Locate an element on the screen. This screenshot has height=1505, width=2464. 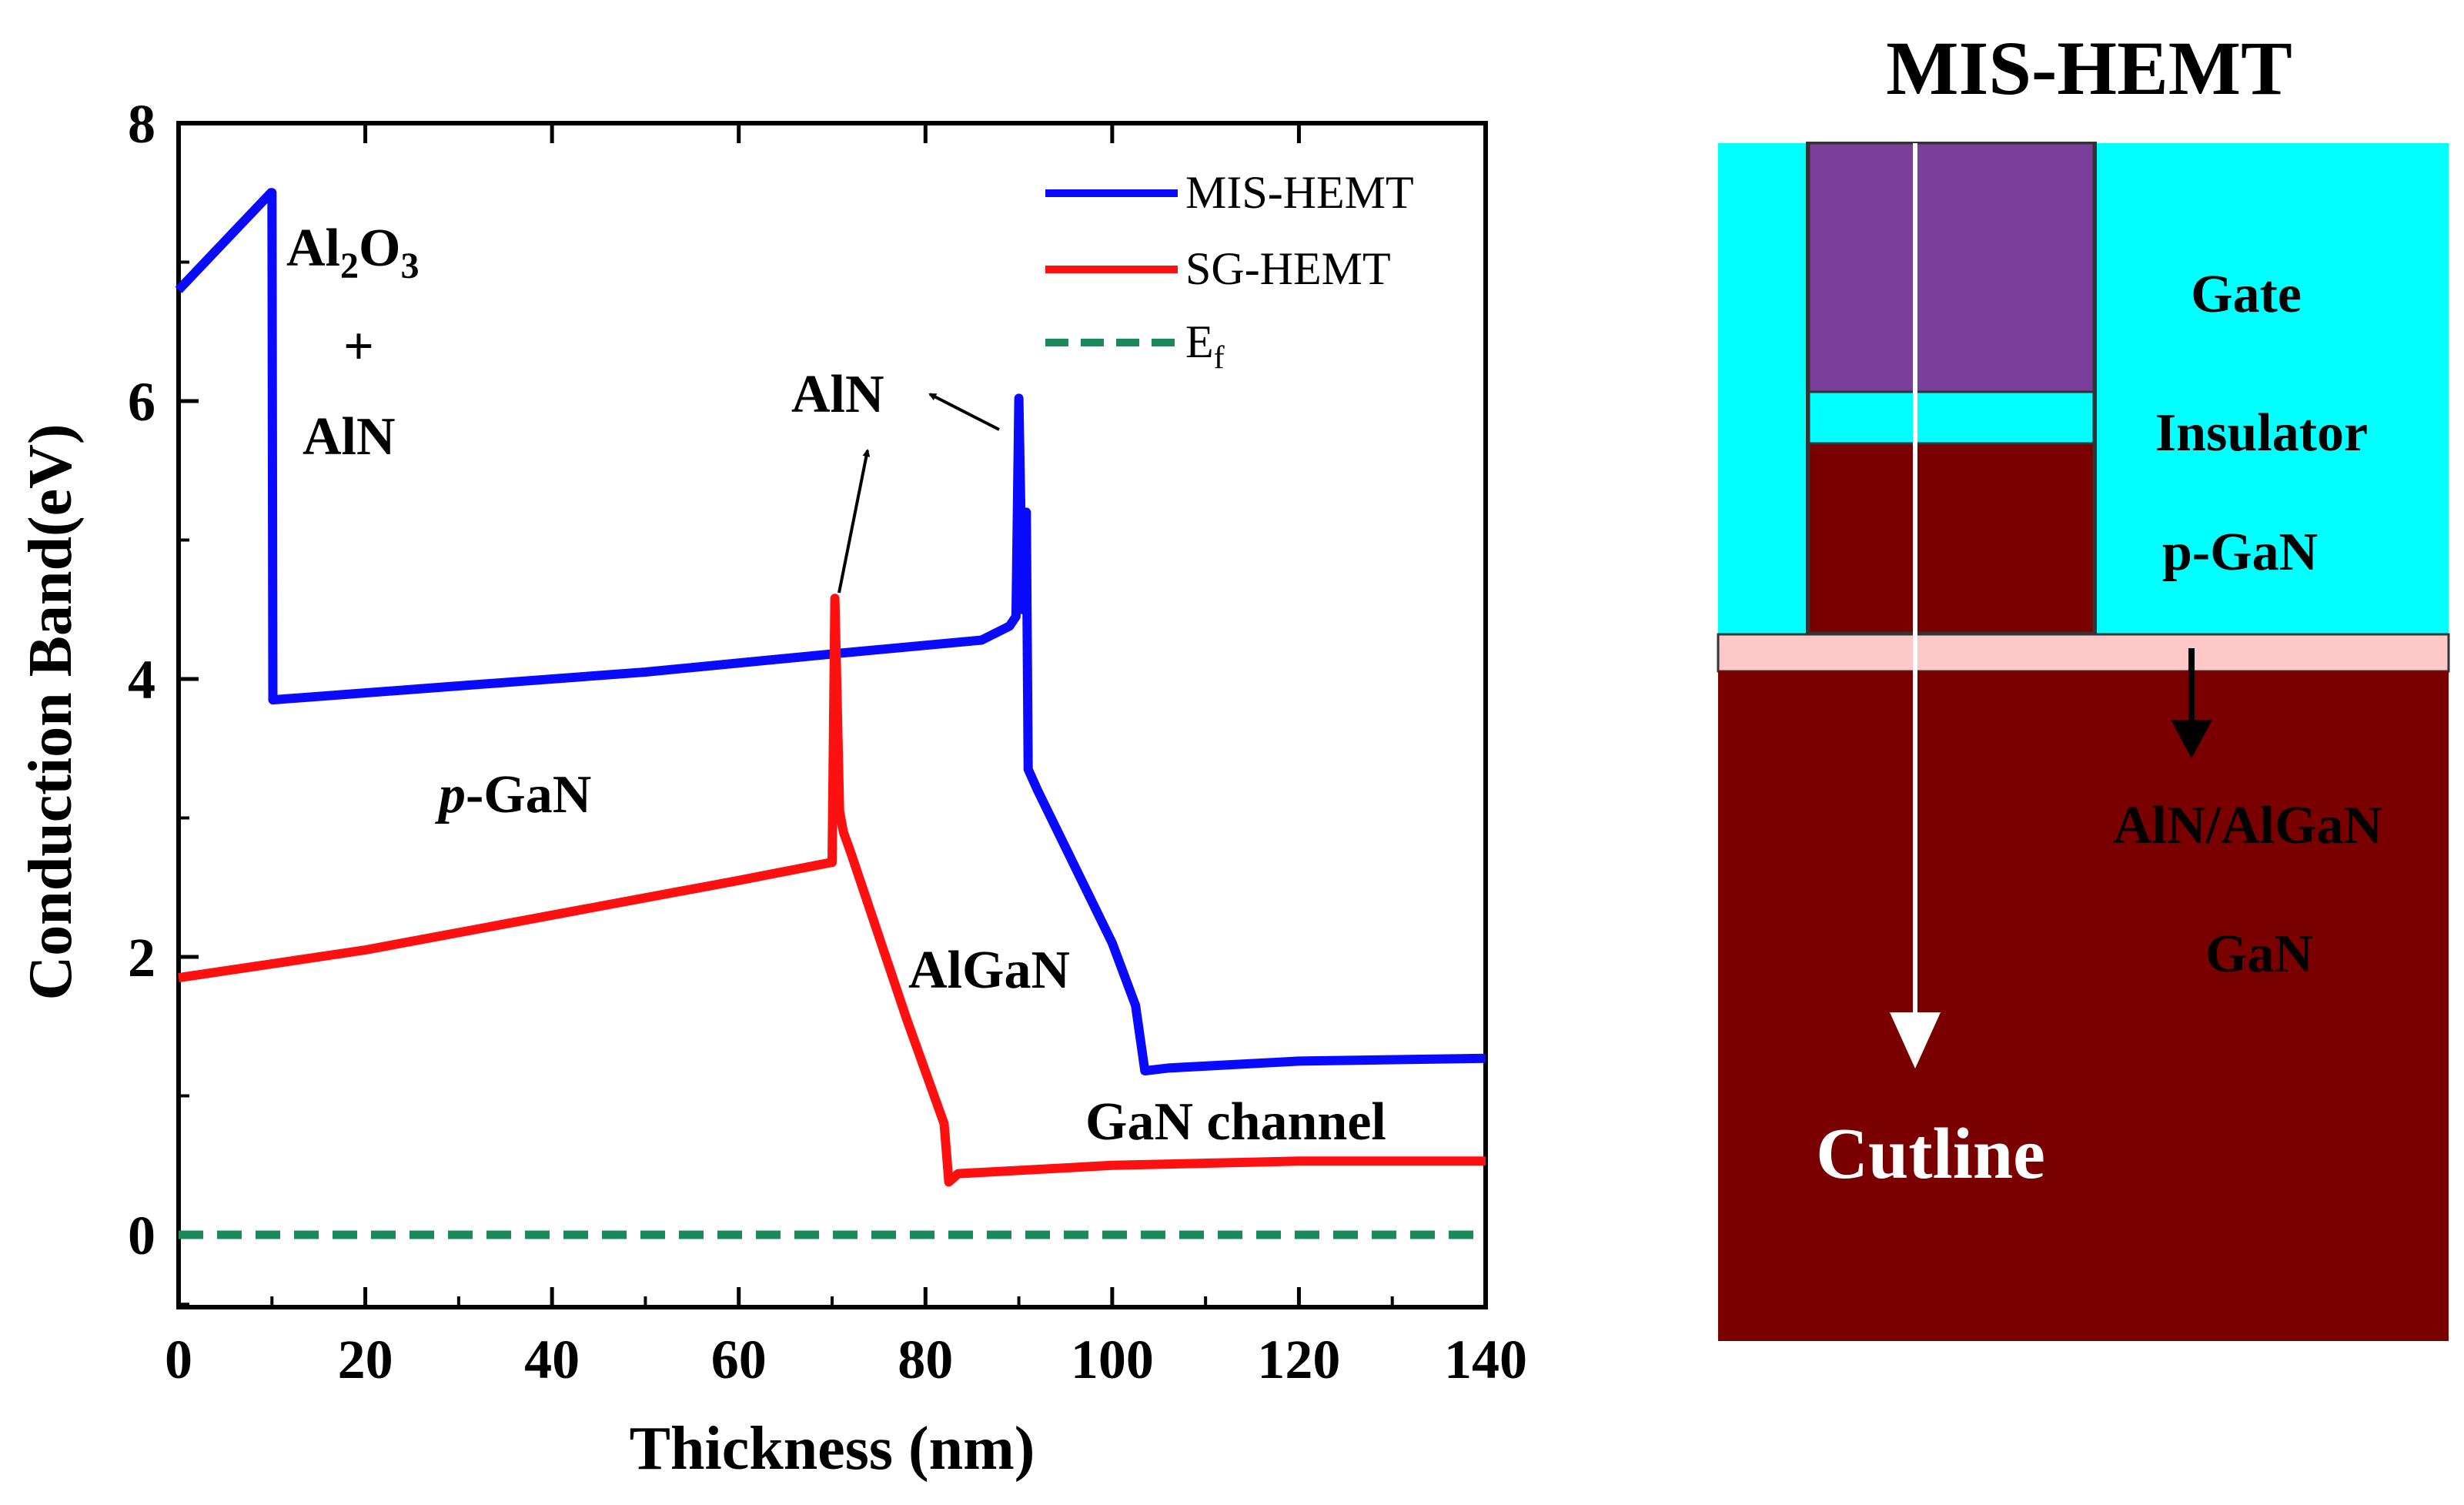
x-tick-label: 20 is located at coordinates (365, 1359).